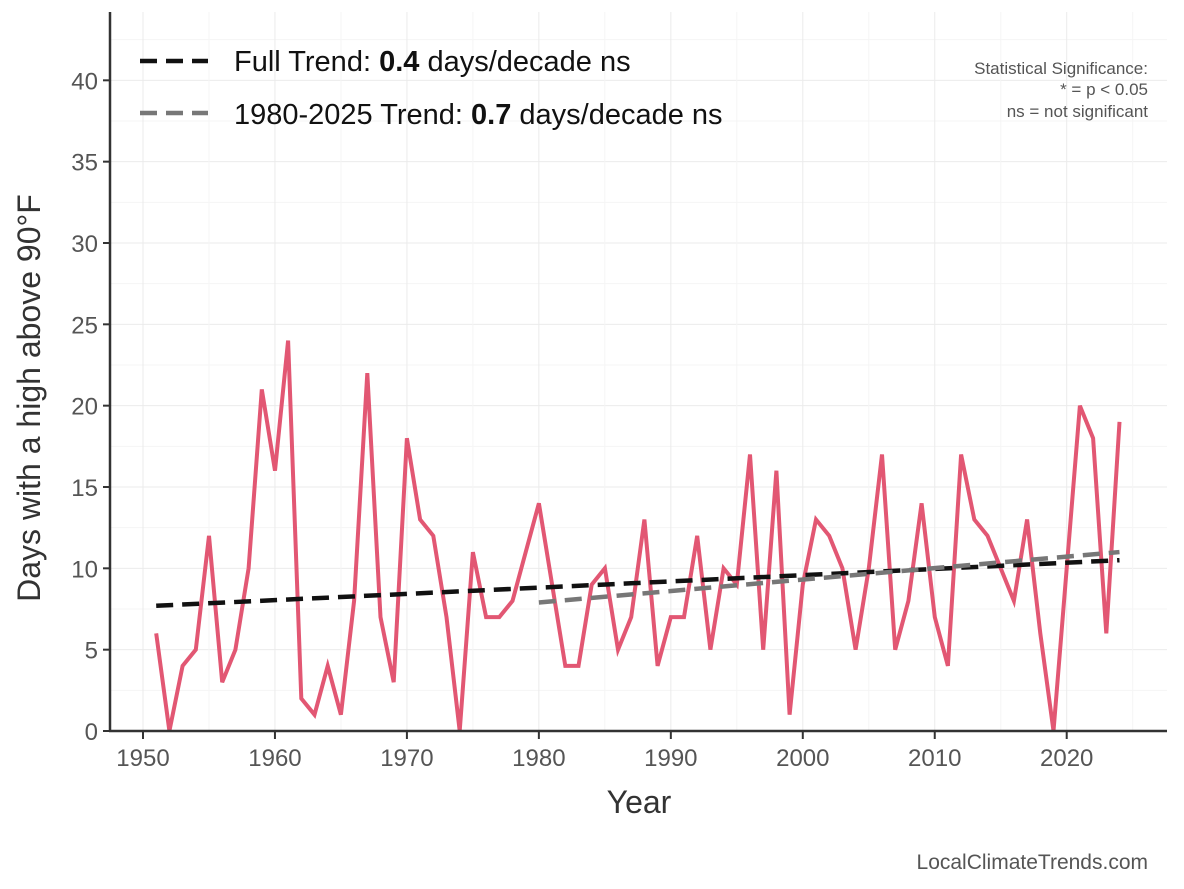  I want to click on full-trend-line, so click(638, 582).